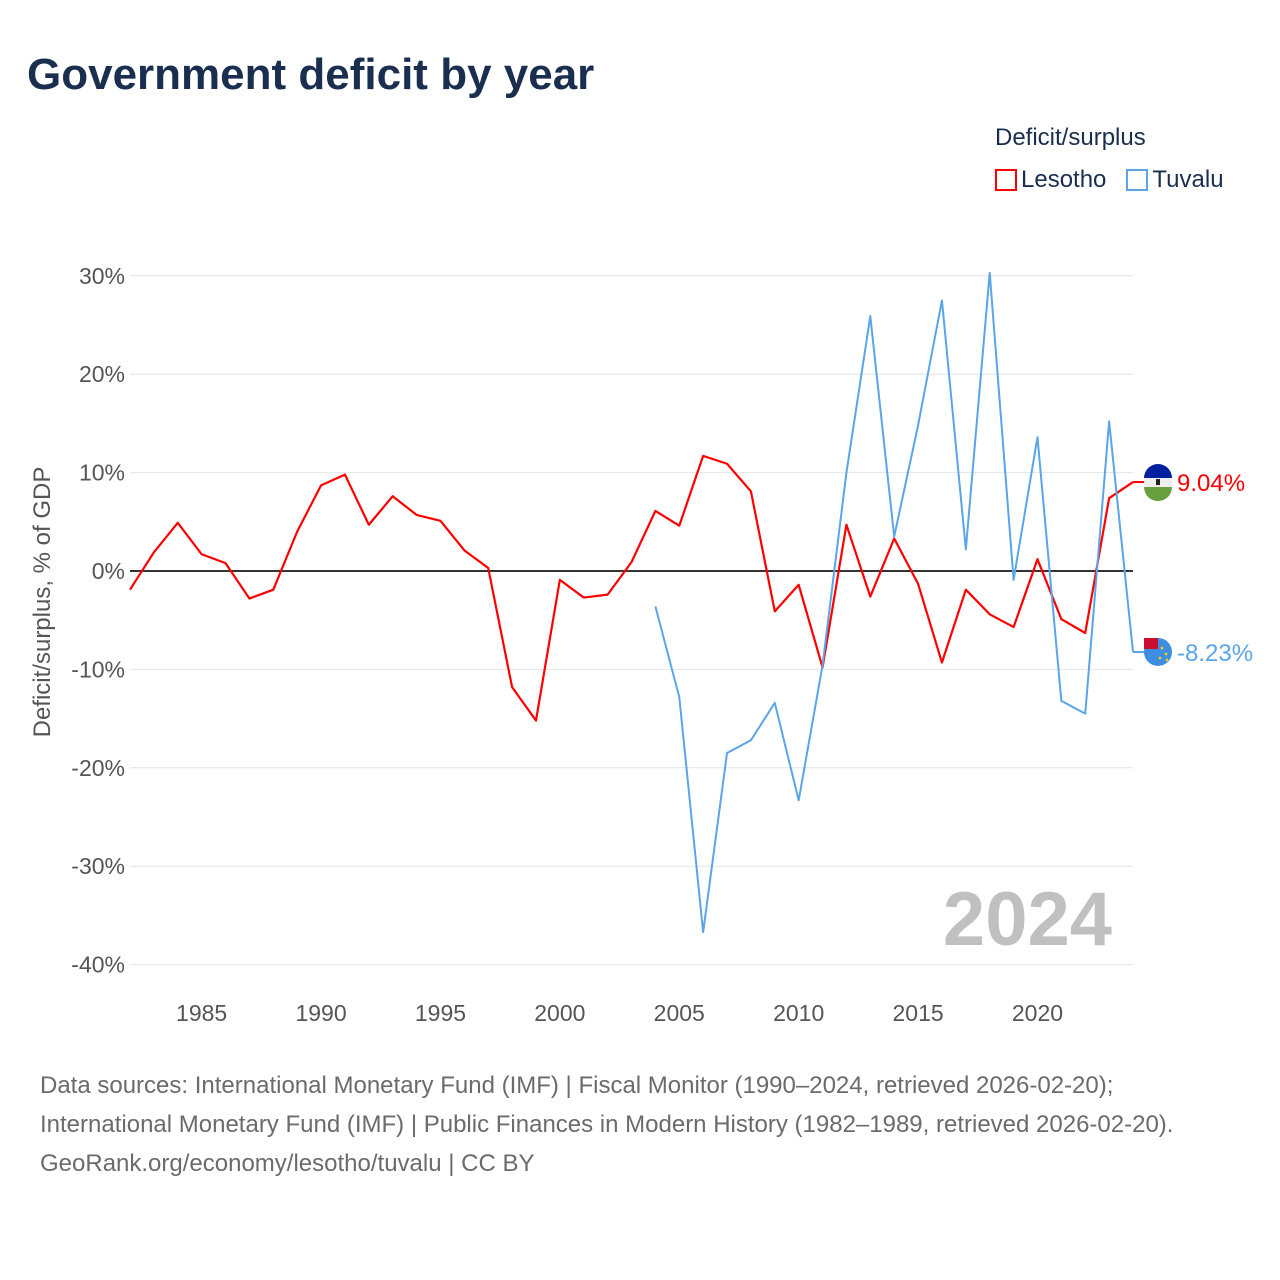 The height and width of the screenshot is (1280, 1280). Describe the element at coordinates (42, 602) in the screenshot. I see `y-axis-label: Deficit/surplus, % of GDP` at that location.